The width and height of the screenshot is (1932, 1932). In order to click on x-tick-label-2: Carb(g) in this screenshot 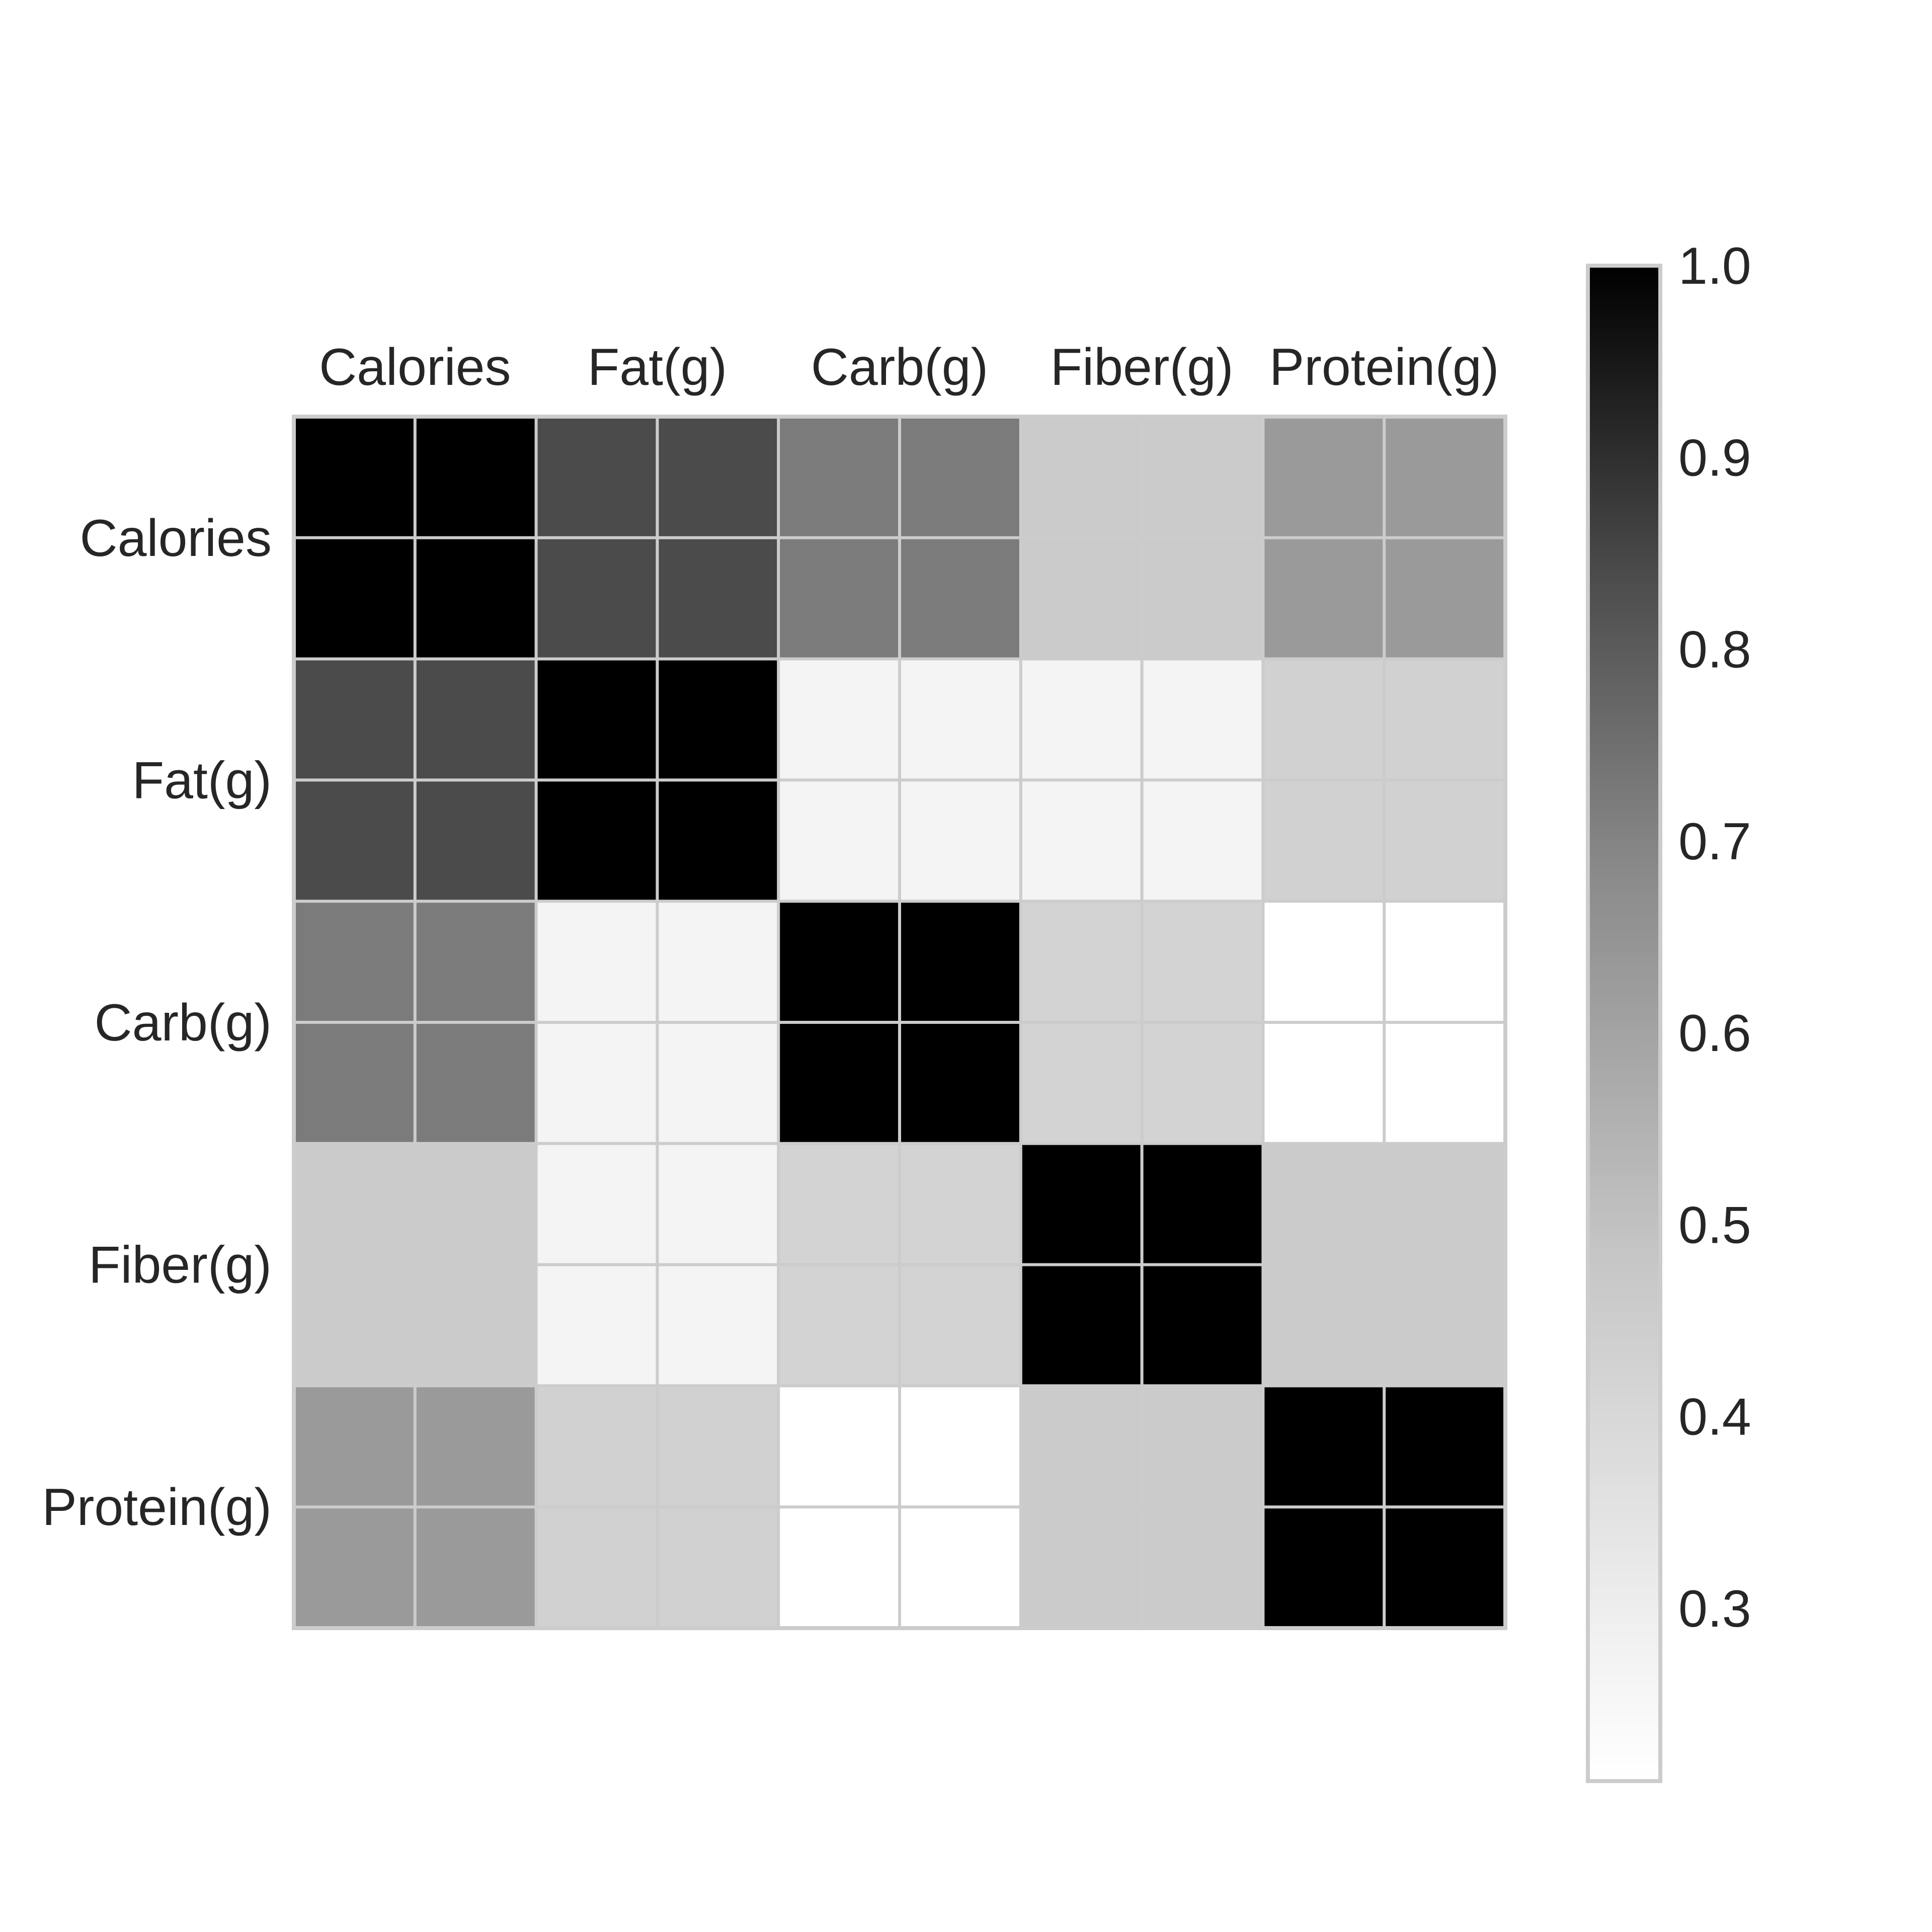, I will do `click(900, 367)`.